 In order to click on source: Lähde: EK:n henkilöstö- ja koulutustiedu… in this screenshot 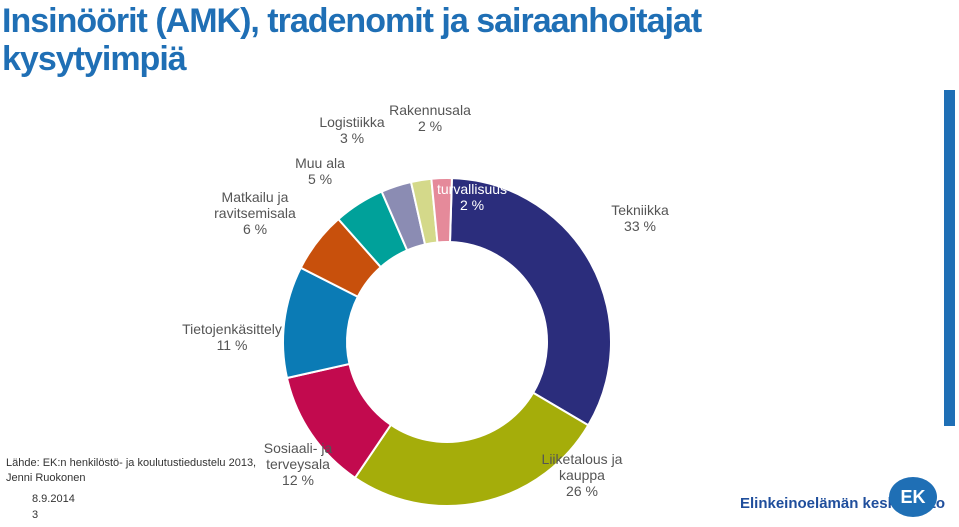, I will do `click(131, 470)`.